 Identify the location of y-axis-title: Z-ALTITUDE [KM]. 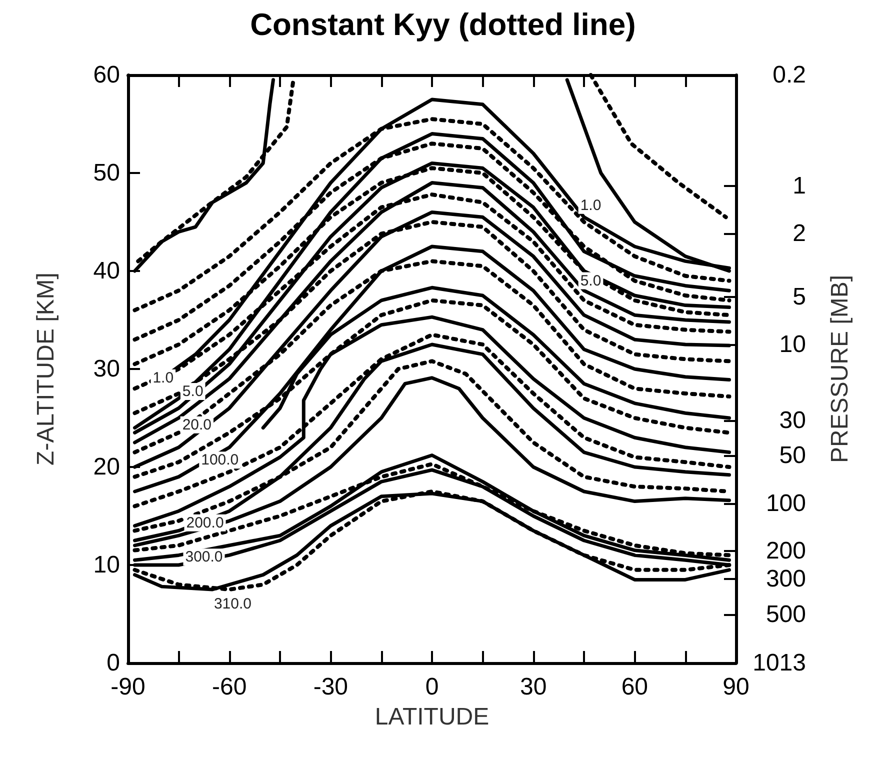
(46, 369).